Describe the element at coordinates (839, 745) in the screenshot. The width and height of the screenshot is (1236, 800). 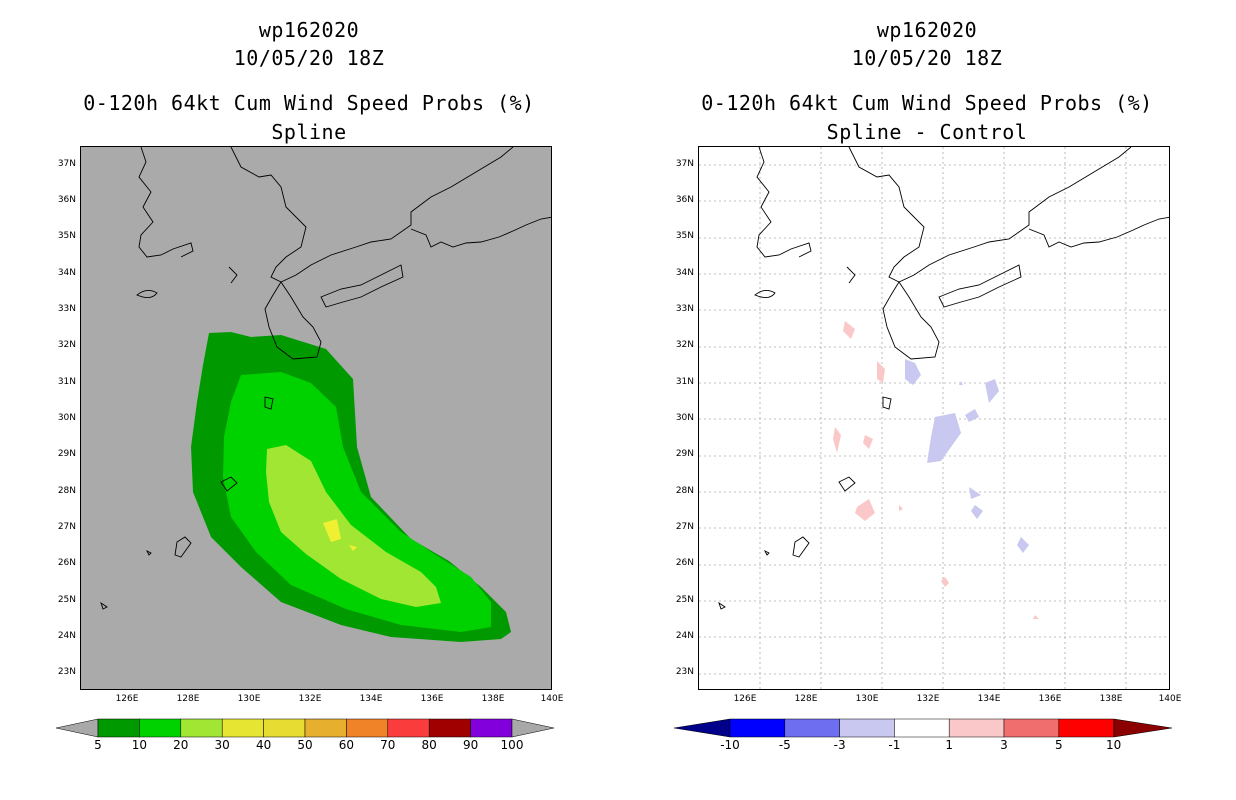
I see `colorbar-label: -3` at that location.